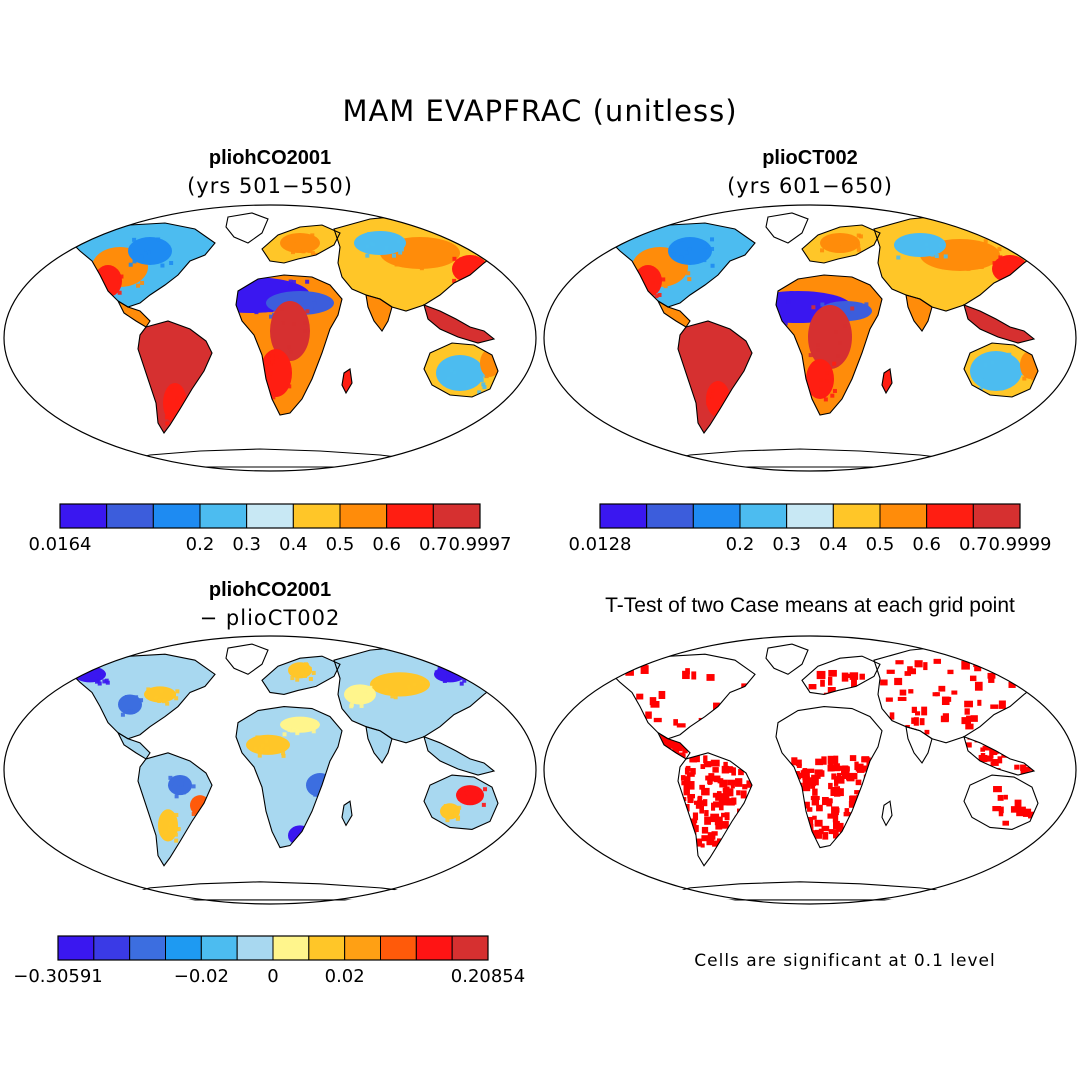  I want to click on map-border, so click(810, 770).